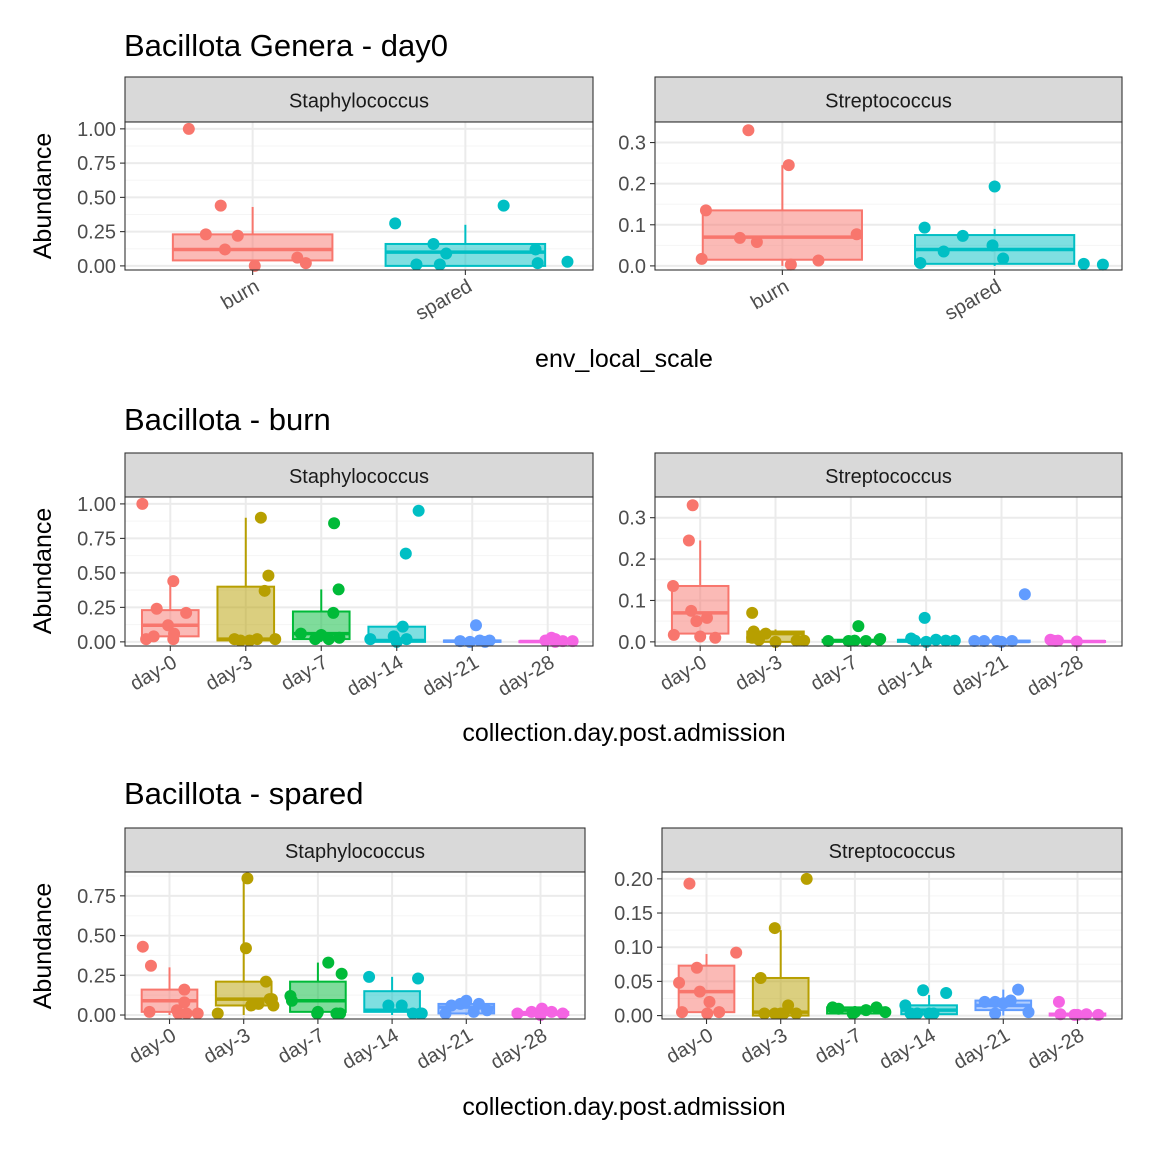 This screenshot has height=1152, width=1152. What do you see at coordinates (632, 560) in the screenshot?
I see `y-tick-label: 0.2` at bounding box center [632, 560].